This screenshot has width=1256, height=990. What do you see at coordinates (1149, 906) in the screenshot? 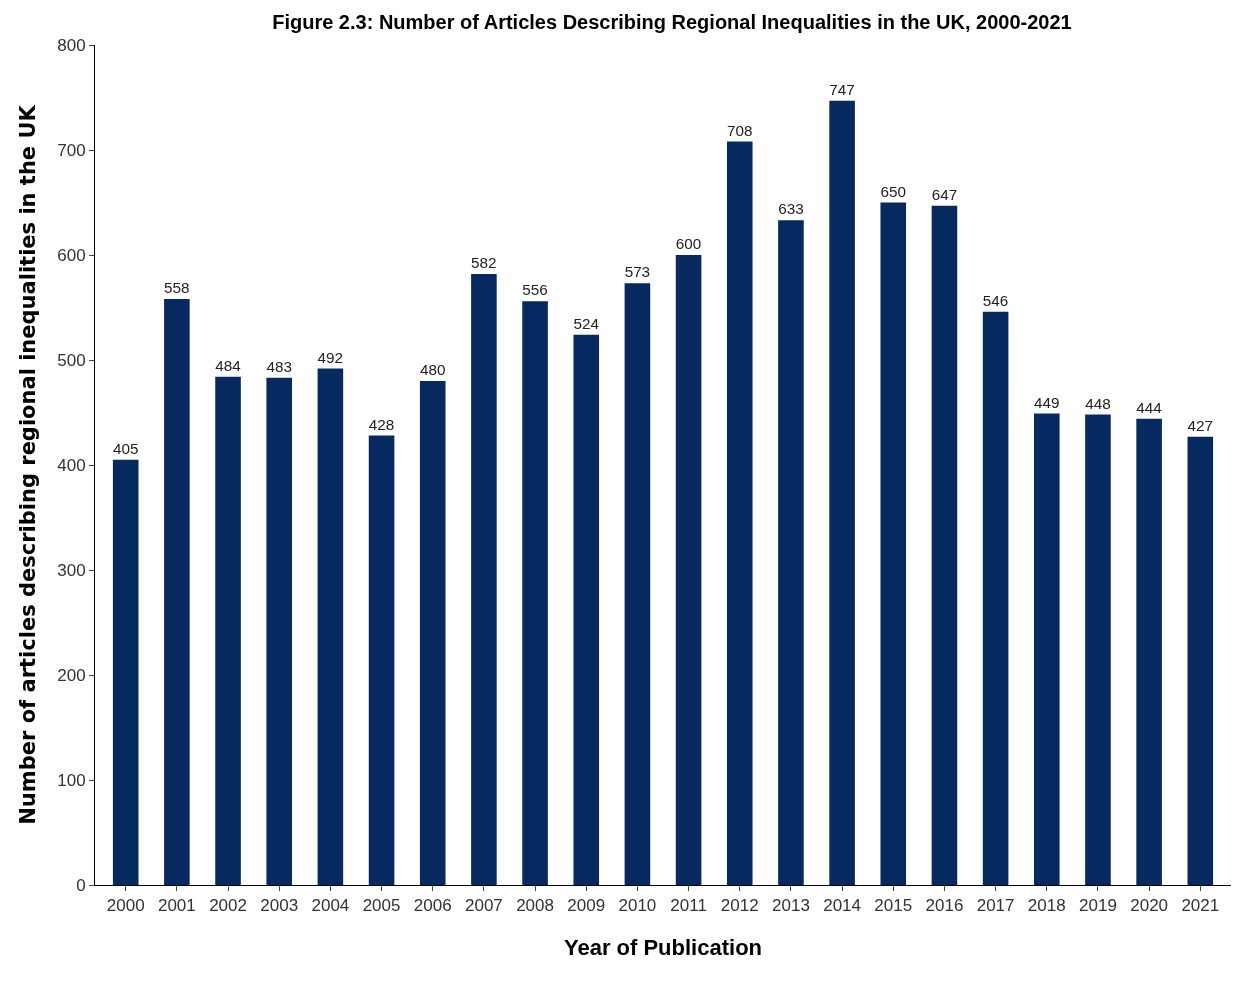
I see `x-tick-label: 2020` at bounding box center [1149, 906].